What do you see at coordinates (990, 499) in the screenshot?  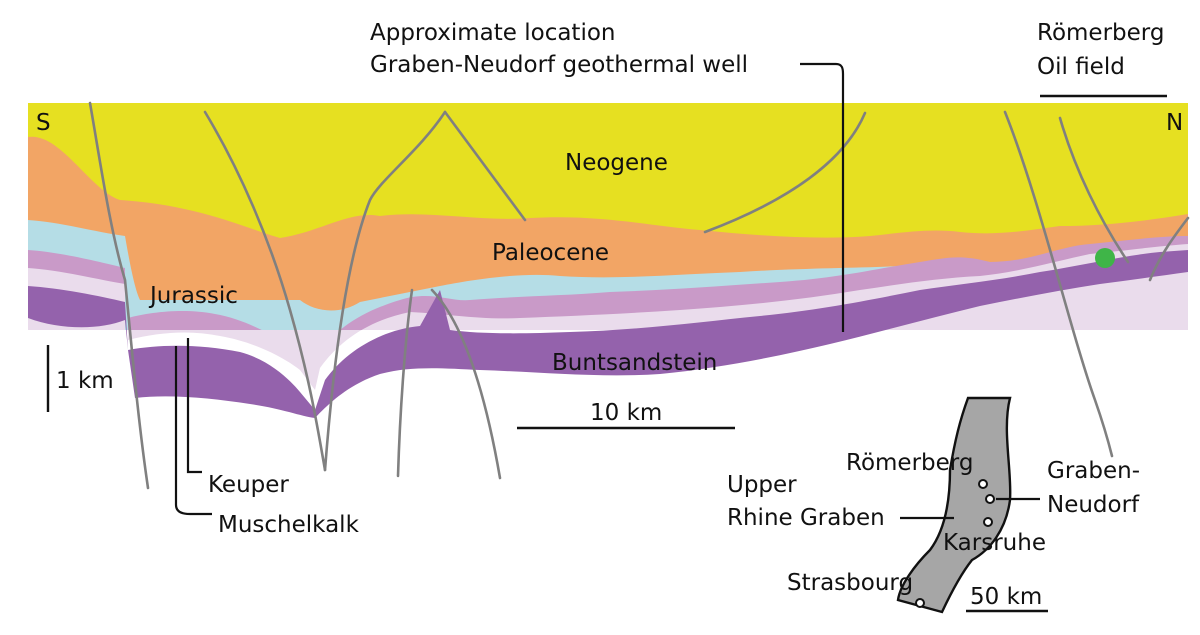 I see `graben-neudorf-location-marker` at bounding box center [990, 499].